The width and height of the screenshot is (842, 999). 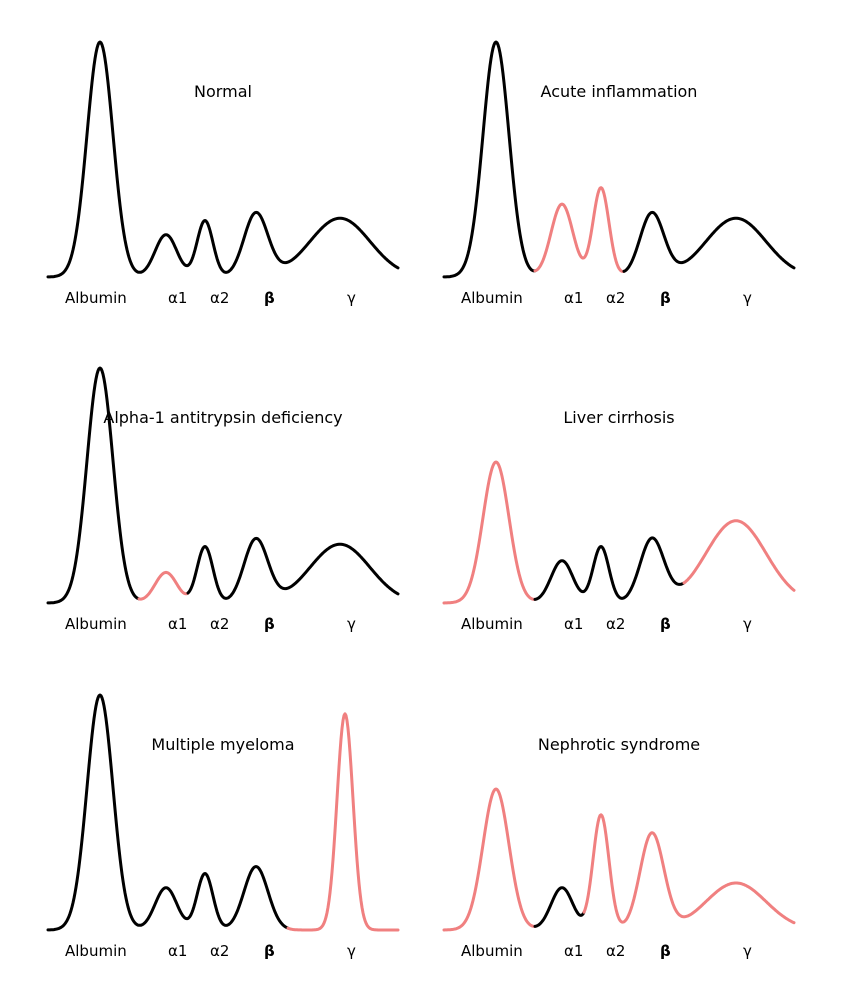 I want to click on panel-acute-inflammation: Acute inflammation Albumin α1 α2 β γ, so click(x=619, y=173).